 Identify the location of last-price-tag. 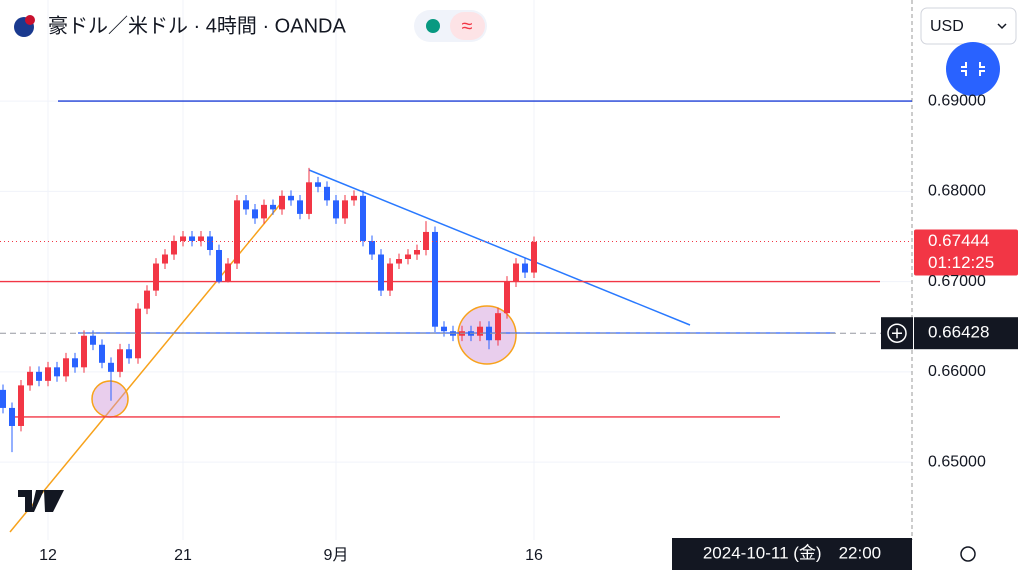
(966, 252).